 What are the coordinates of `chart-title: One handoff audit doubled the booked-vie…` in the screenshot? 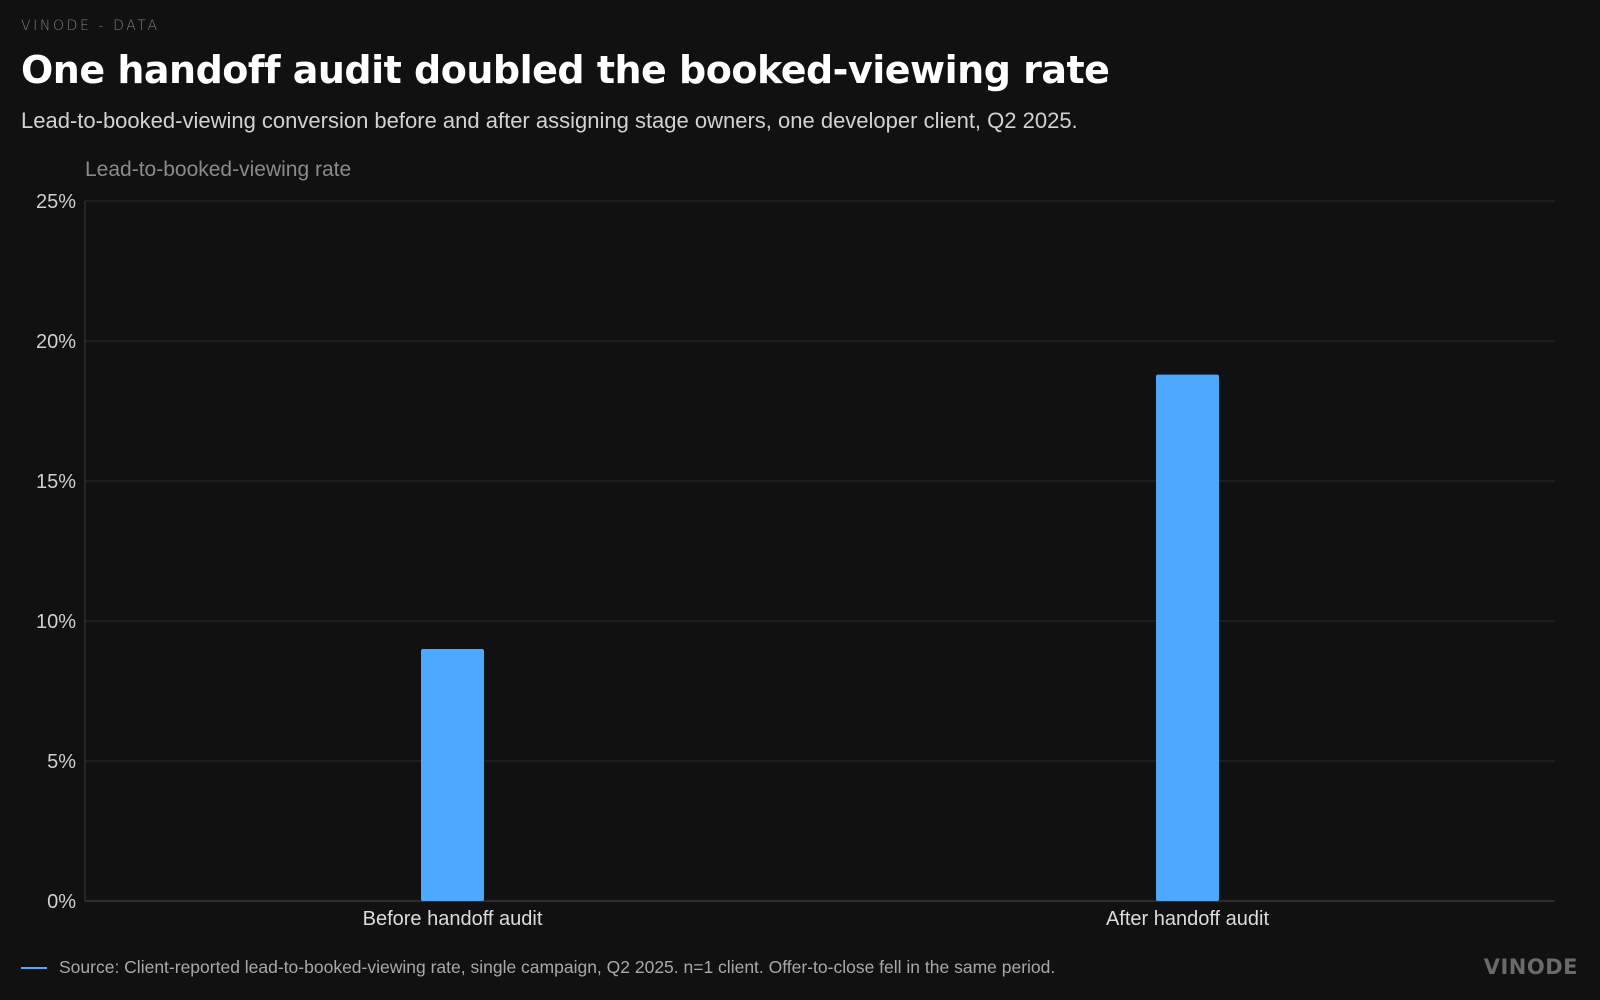 It's located at (565, 70).